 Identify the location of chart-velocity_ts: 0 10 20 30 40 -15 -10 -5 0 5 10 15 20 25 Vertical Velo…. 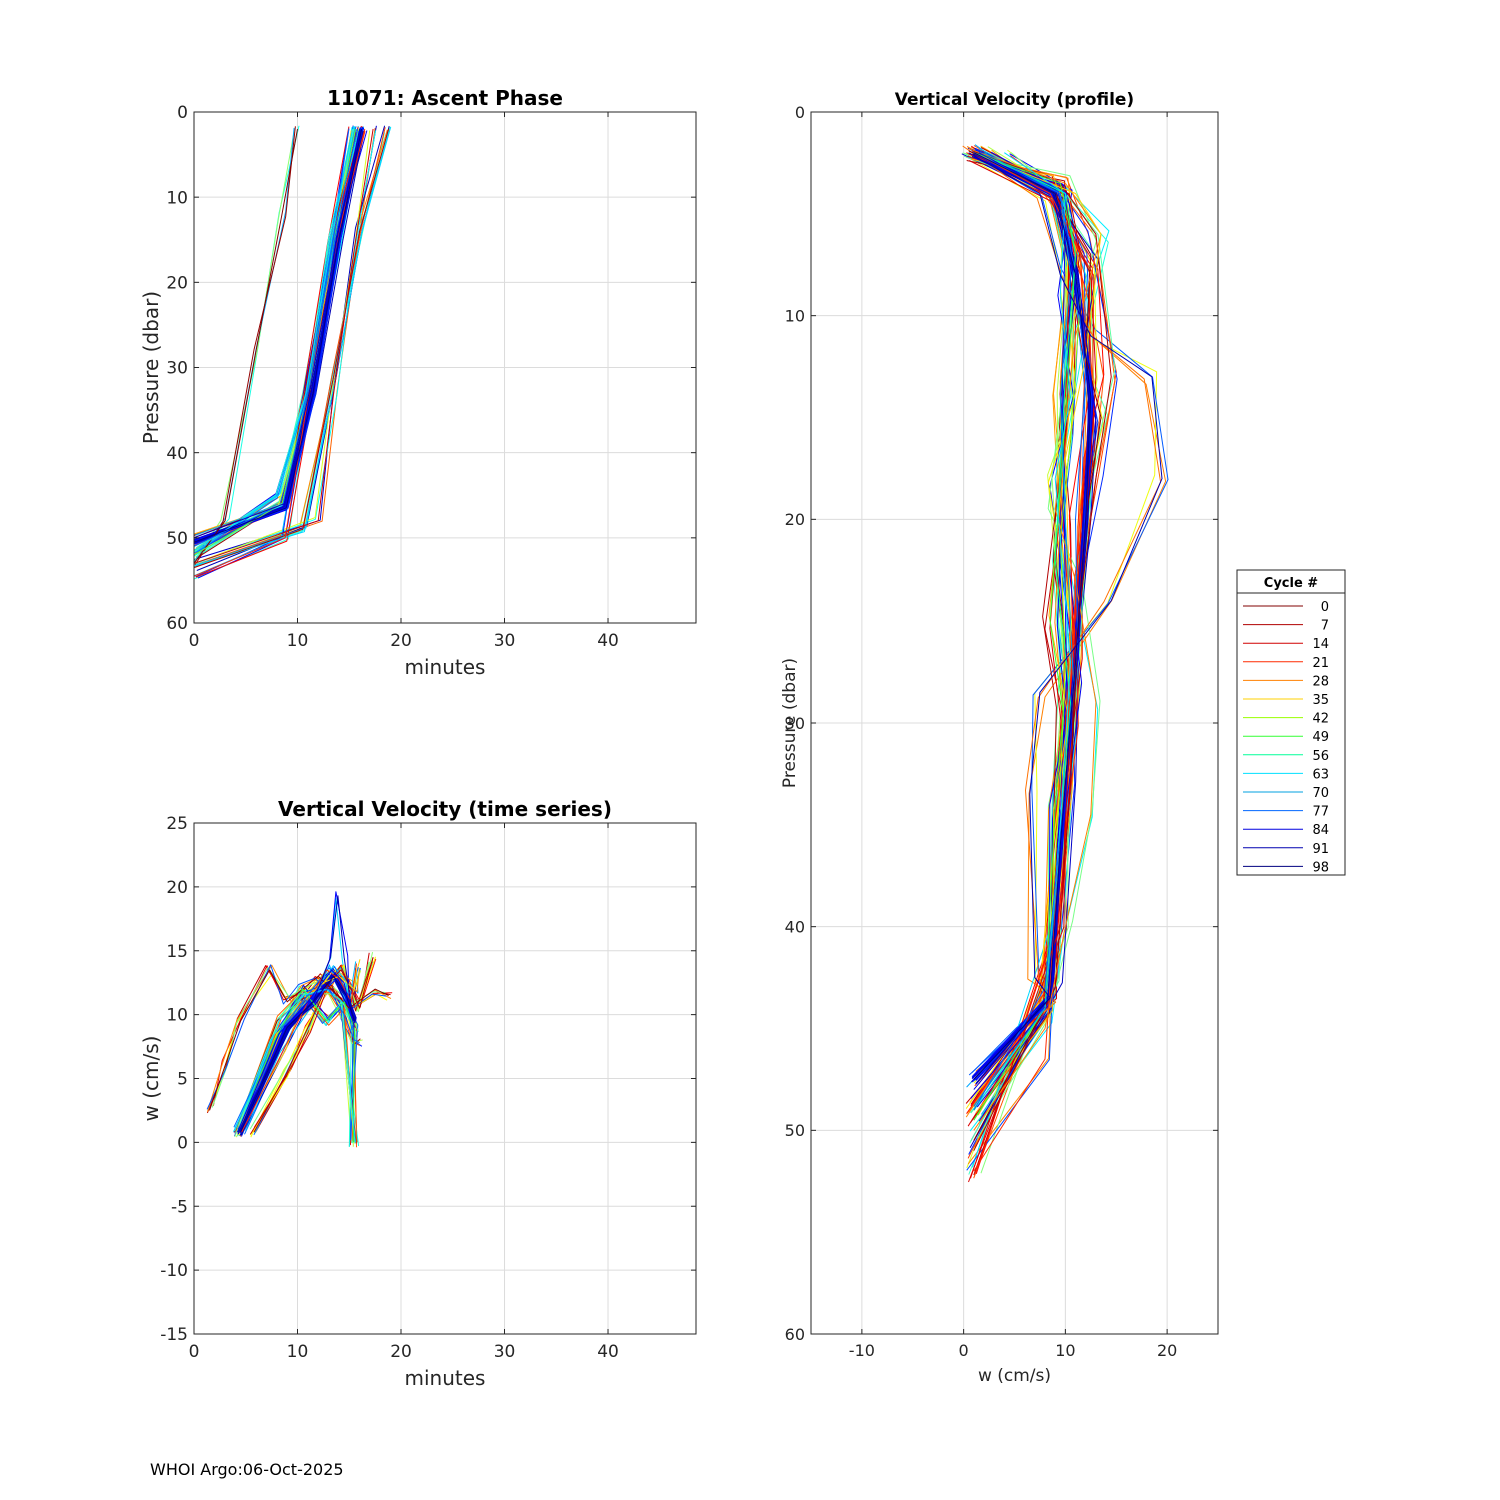
(418, 1093).